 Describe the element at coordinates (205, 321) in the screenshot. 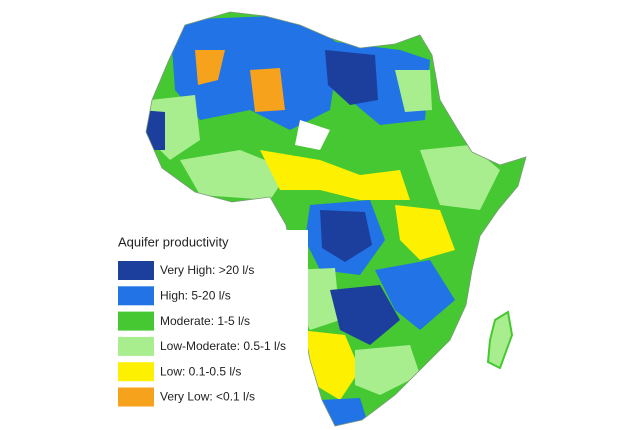

I see `legend-label: Moderate: 1-5 l/s` at that location.